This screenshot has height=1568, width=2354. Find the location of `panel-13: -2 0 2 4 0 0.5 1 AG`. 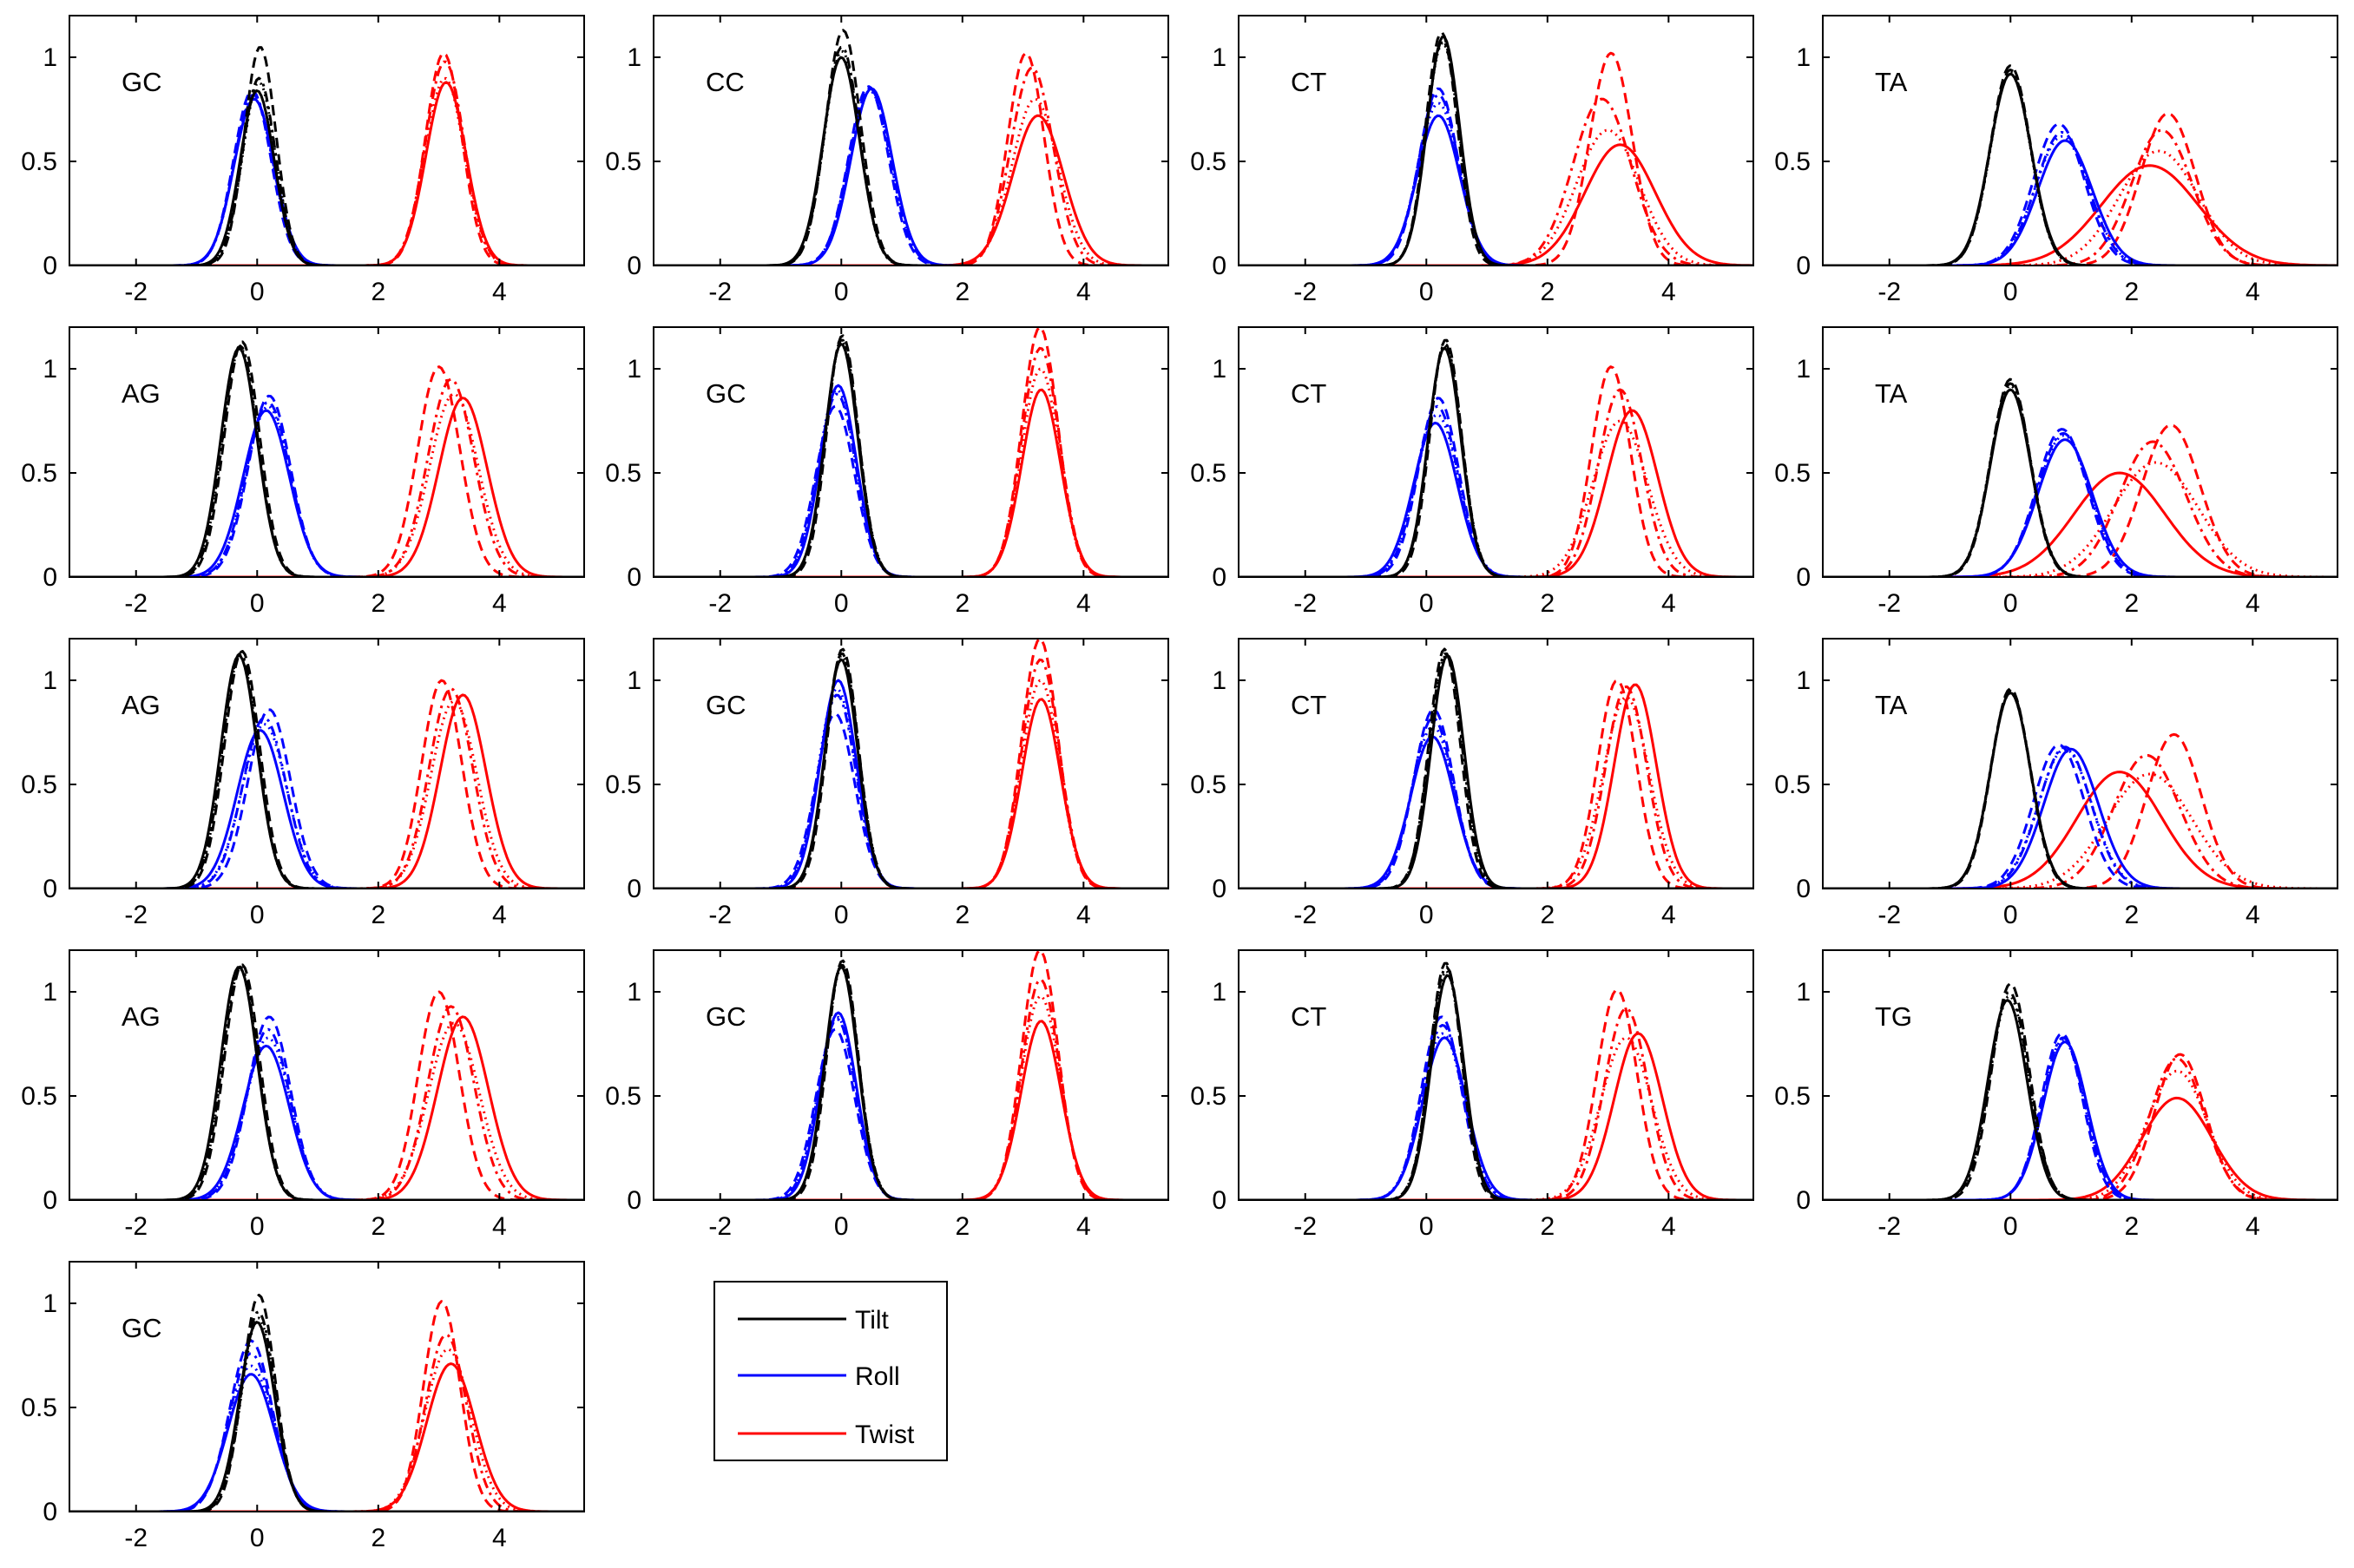

panel-13: -2 0 2 4 0 0.5 1 AG is located at coordinates (303, 1095).